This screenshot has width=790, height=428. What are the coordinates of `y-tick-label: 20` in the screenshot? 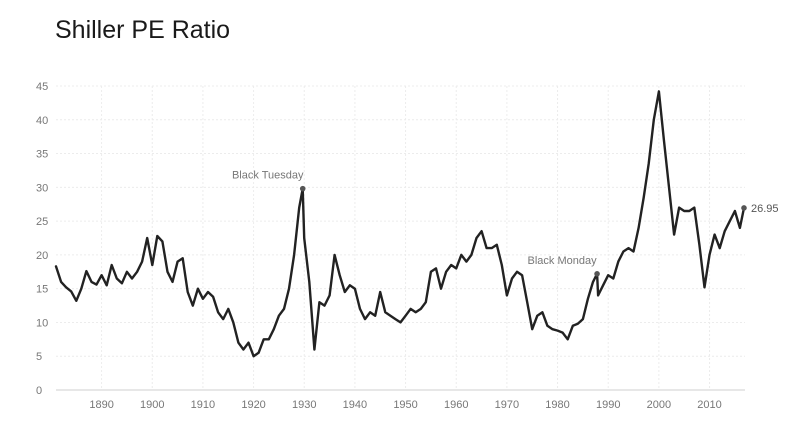 It's located at (42, 256).